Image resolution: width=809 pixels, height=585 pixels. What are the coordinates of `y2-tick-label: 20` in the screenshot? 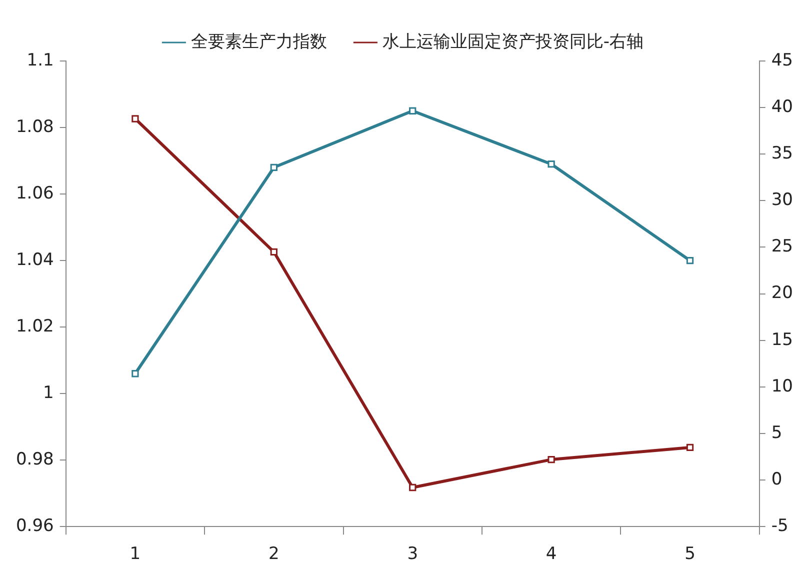 It's located at (782, 293).